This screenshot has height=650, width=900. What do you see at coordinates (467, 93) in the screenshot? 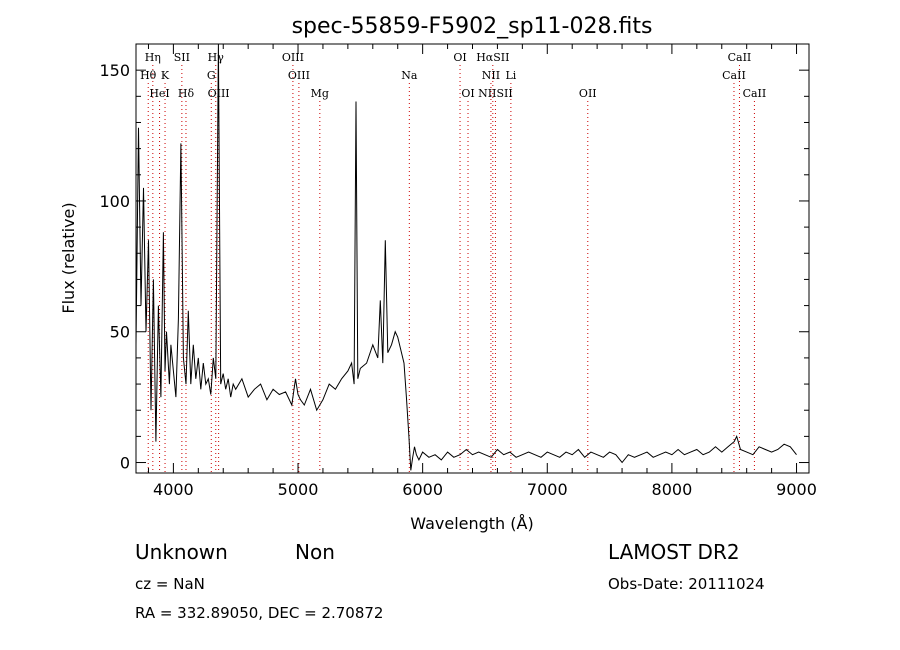
I see `line-label-19: OI` at bounding box center [467, 93].